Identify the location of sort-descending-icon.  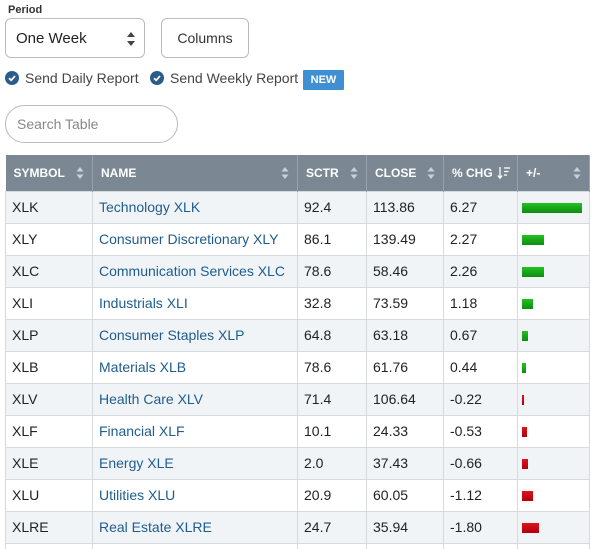
(503, 173).